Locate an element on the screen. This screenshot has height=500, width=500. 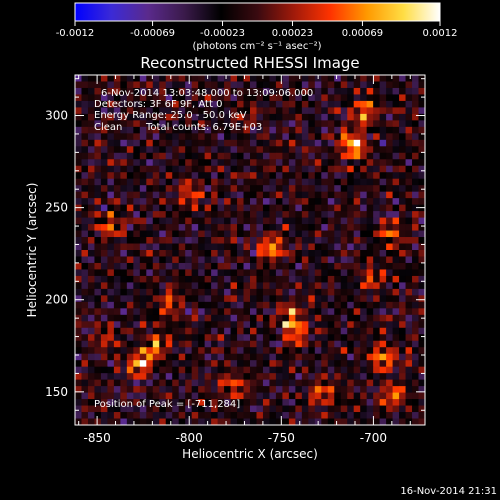
footer-timestamp: 16-Nov-2014 21:31 is located at coordinates (448, 491).